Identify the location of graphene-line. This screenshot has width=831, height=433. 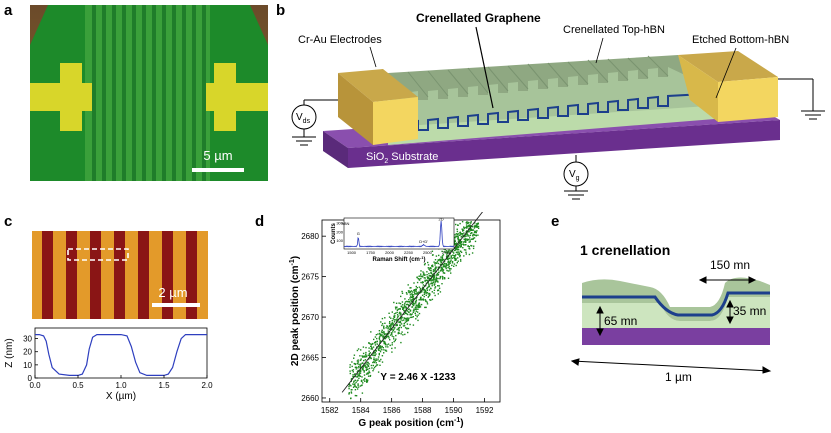
(556, 111).